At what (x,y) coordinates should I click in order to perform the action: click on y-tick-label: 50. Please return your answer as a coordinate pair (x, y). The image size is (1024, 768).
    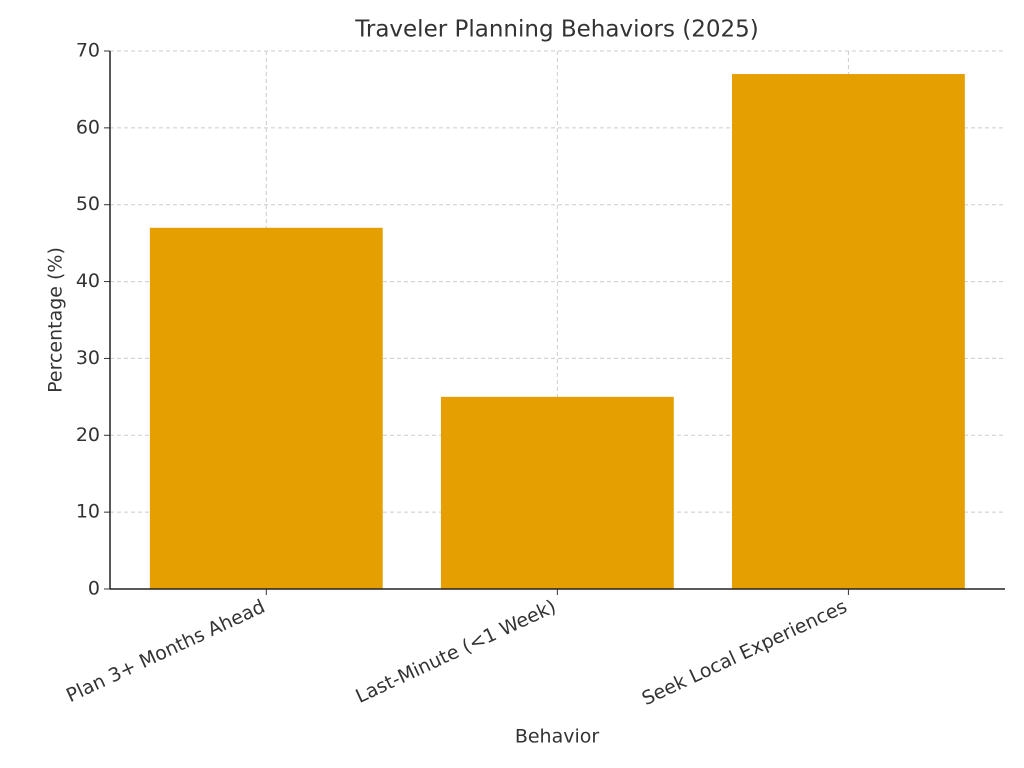
    Looking at the image, I should click on (88, 204).